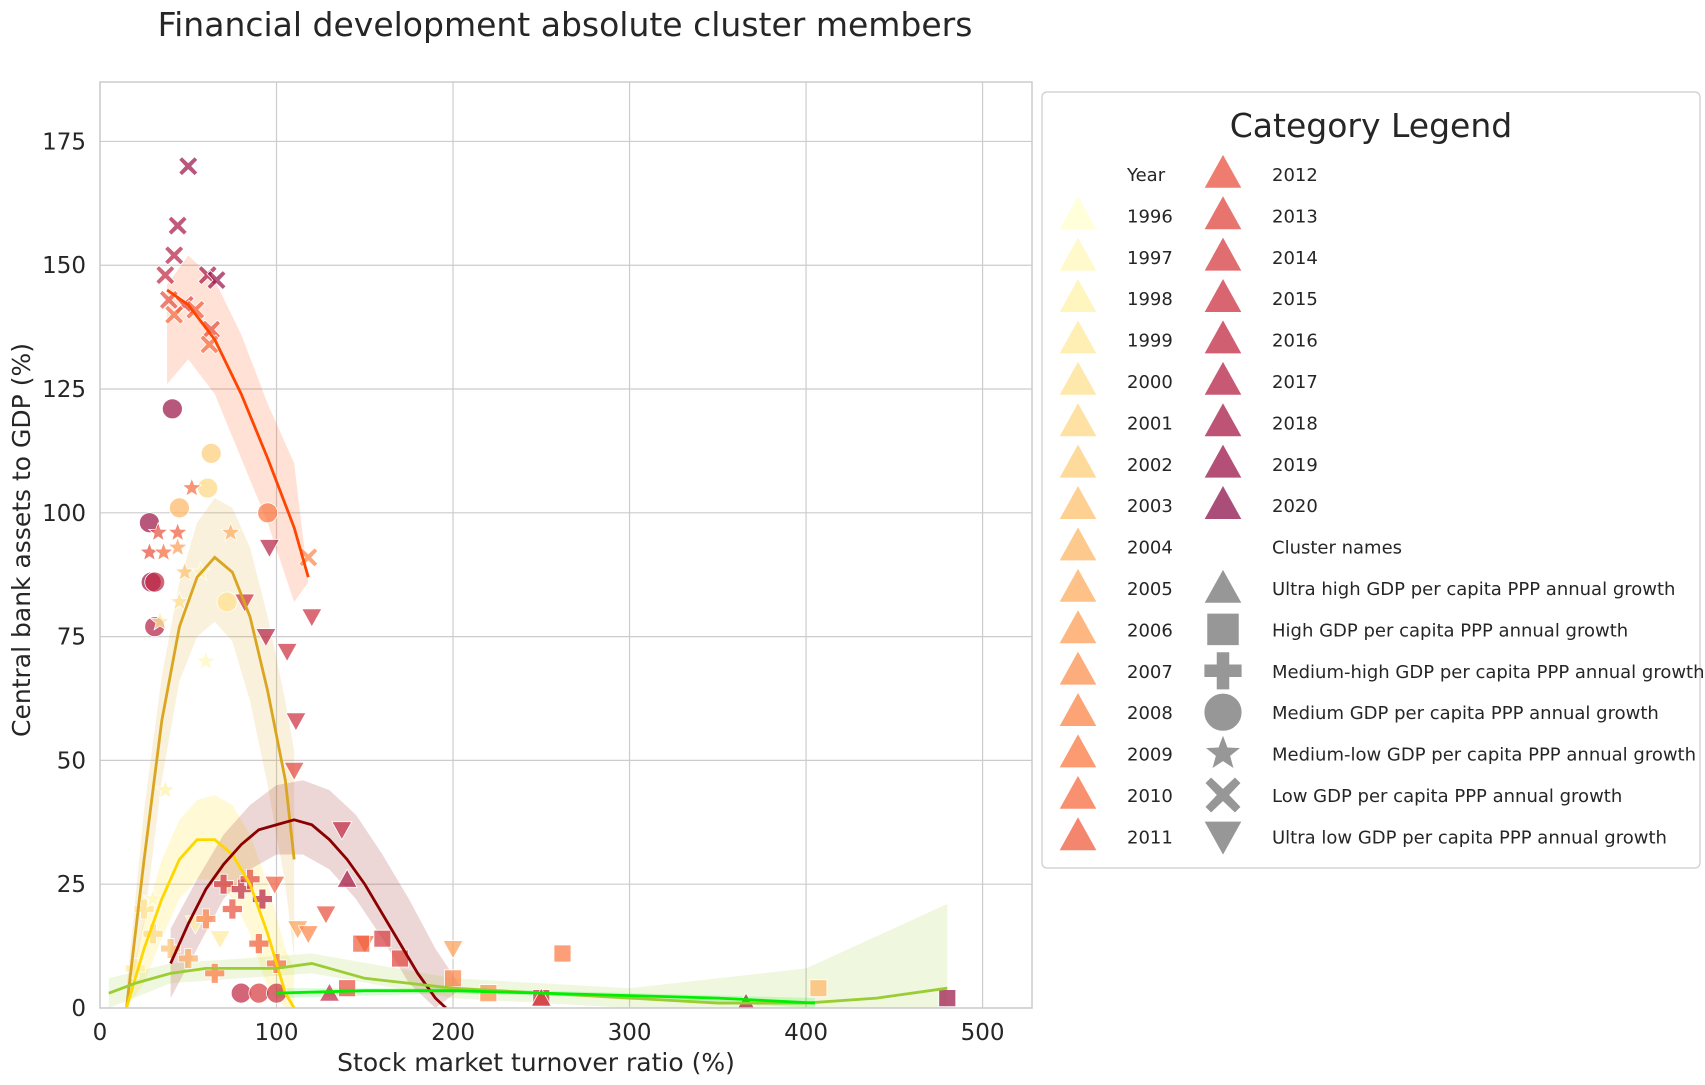  I want to click on legend-item: Cluster names, so click(1337, 548).